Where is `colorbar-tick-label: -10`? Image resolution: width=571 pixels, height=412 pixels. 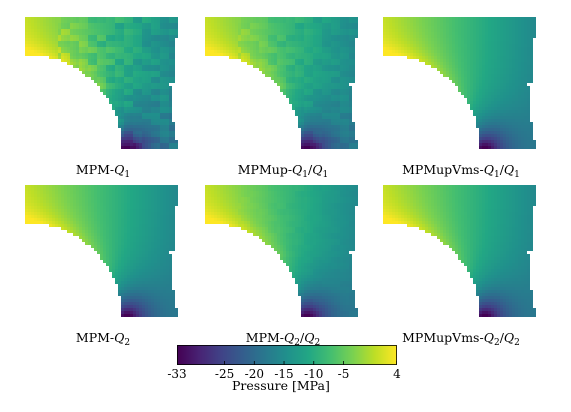
colorbar-tick-label: -10 is located at coordinates (314, 374).